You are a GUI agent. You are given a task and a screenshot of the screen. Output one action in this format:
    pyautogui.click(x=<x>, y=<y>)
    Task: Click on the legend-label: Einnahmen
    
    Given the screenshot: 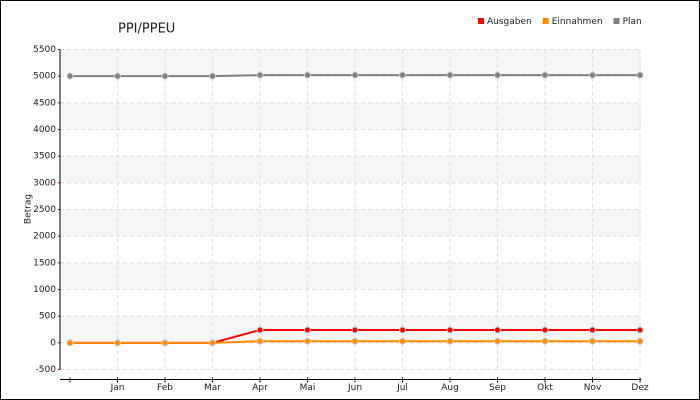 What is the action you would take?
    pyautogui.click(x=577, y=22)
    